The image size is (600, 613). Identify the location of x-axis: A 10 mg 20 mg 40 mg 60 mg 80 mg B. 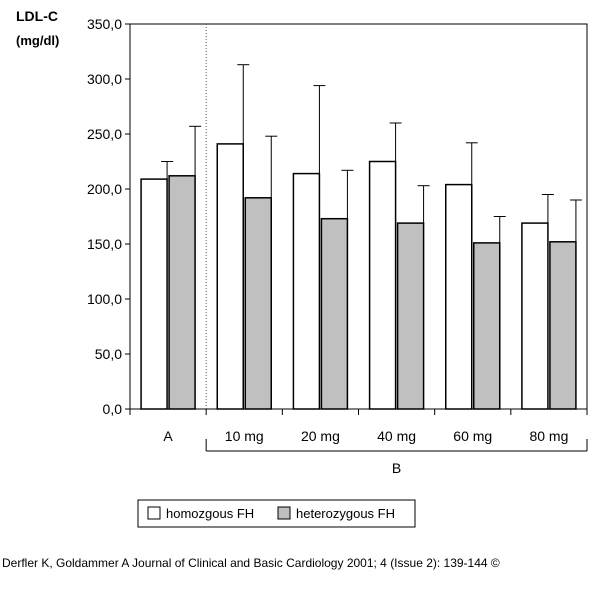
(358, 442).